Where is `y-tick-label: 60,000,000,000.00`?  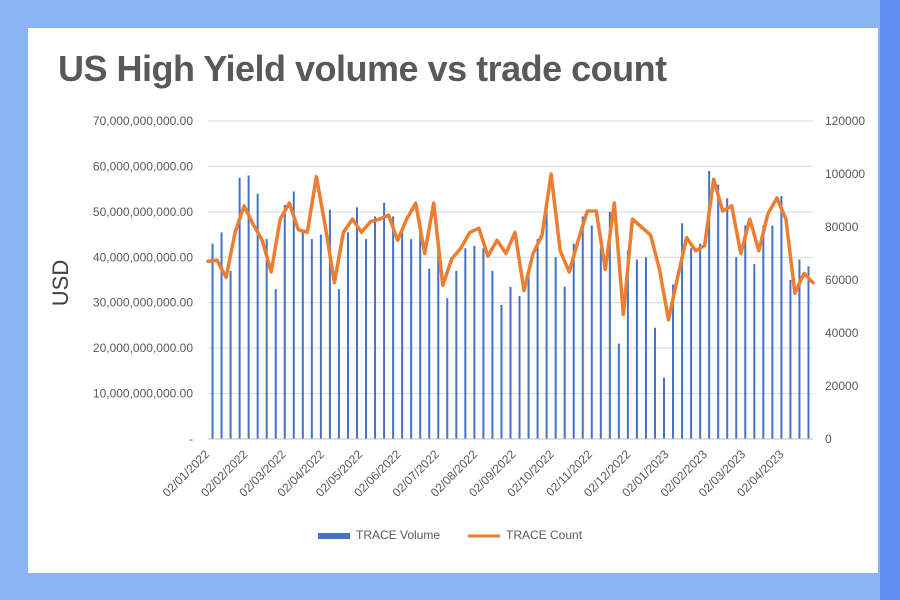 y-tick-label: 60,000,000,000.00 is located at coordinates (143, 166).